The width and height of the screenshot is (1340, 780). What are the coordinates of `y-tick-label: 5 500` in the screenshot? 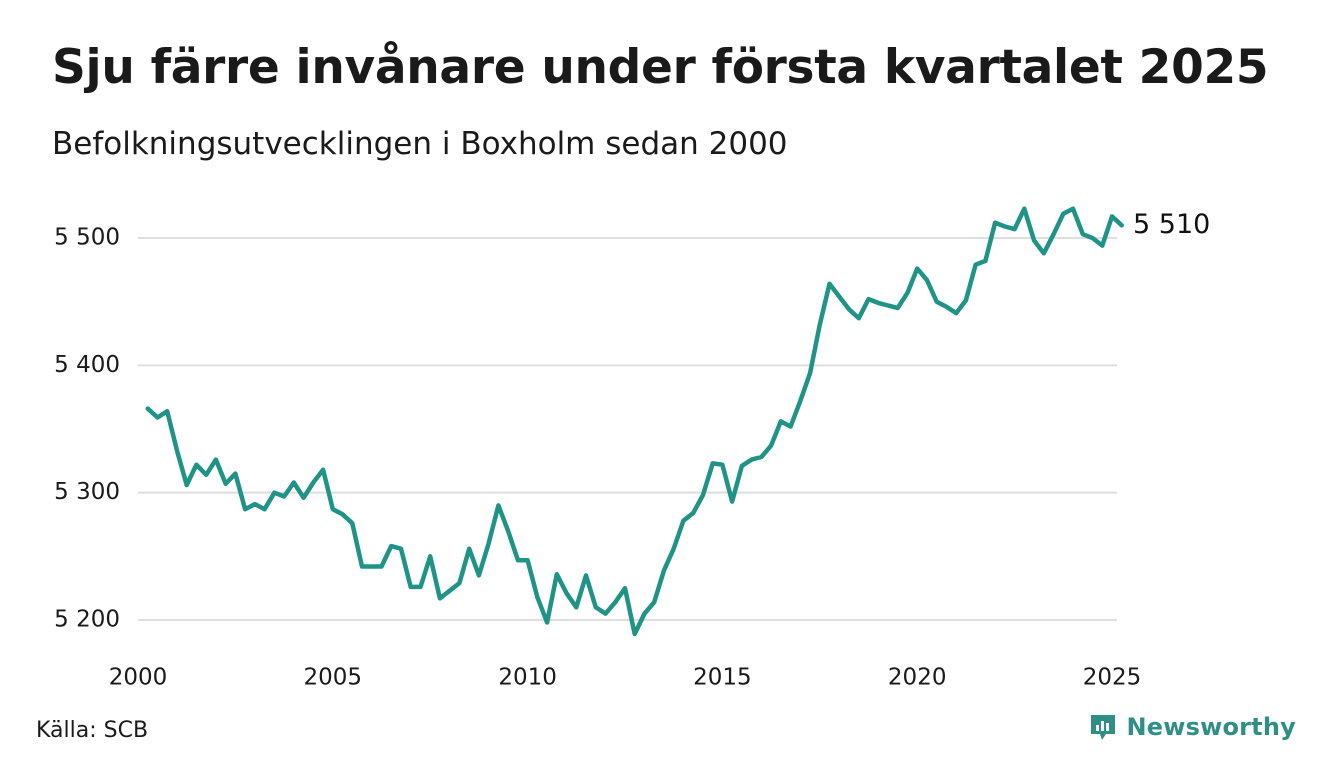 It's located at (87, 238).